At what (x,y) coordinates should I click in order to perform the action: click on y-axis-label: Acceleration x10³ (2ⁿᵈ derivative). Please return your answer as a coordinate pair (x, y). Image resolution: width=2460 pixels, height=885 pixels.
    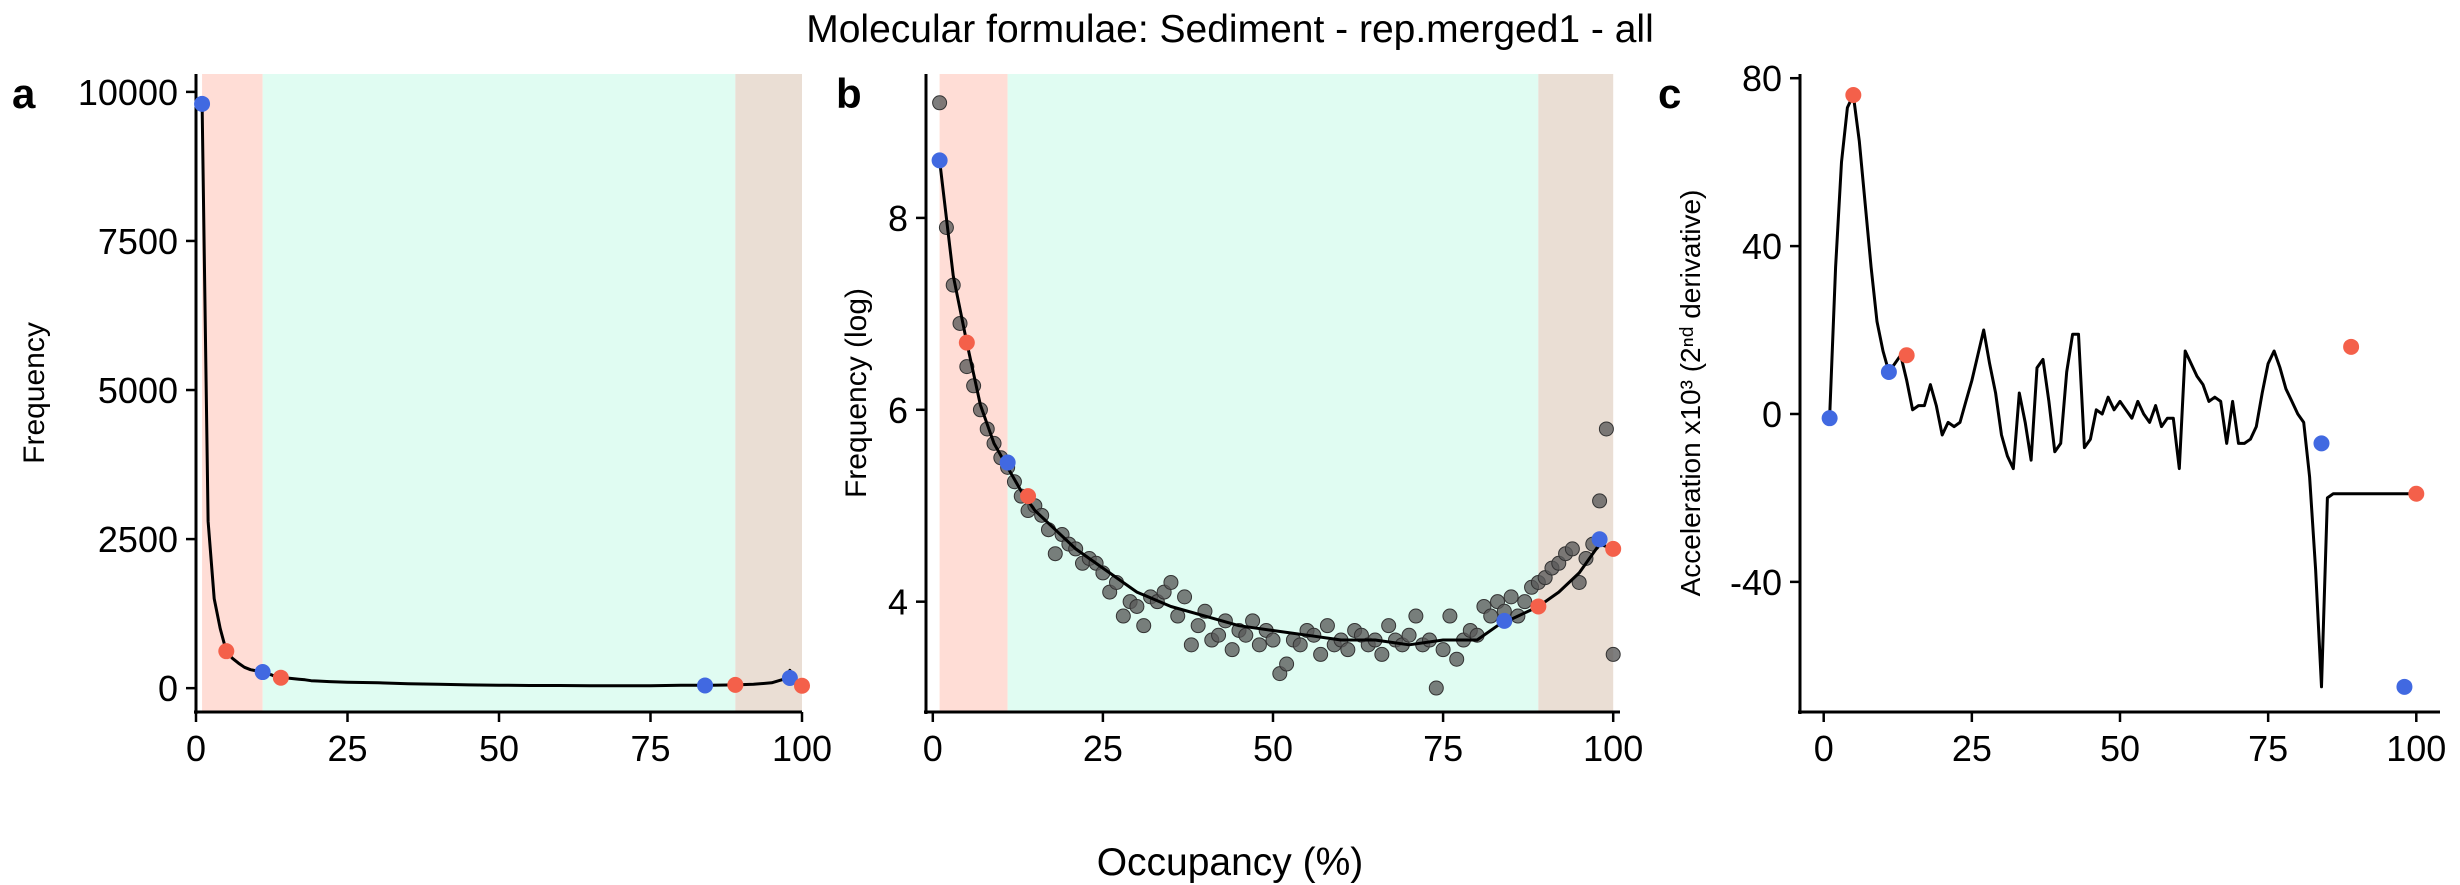
    Looking at the image, I should click on (1690, 393).